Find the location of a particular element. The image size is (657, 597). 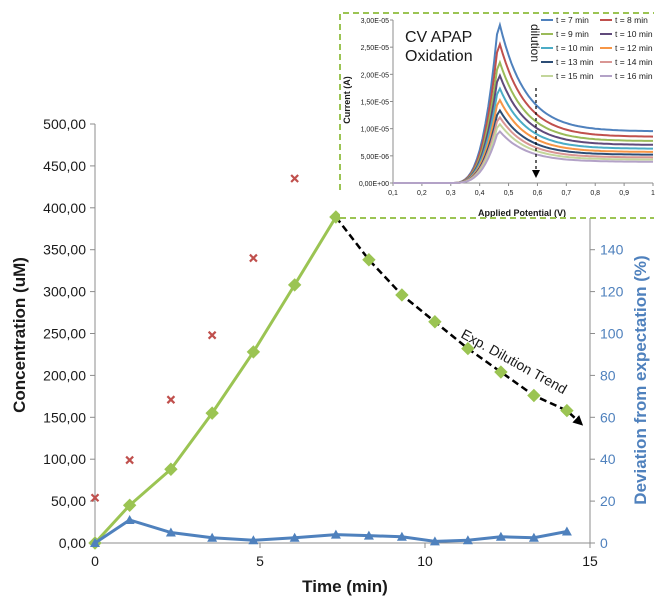

y2-tick-label: 100 is located at coordinates (612, 334).